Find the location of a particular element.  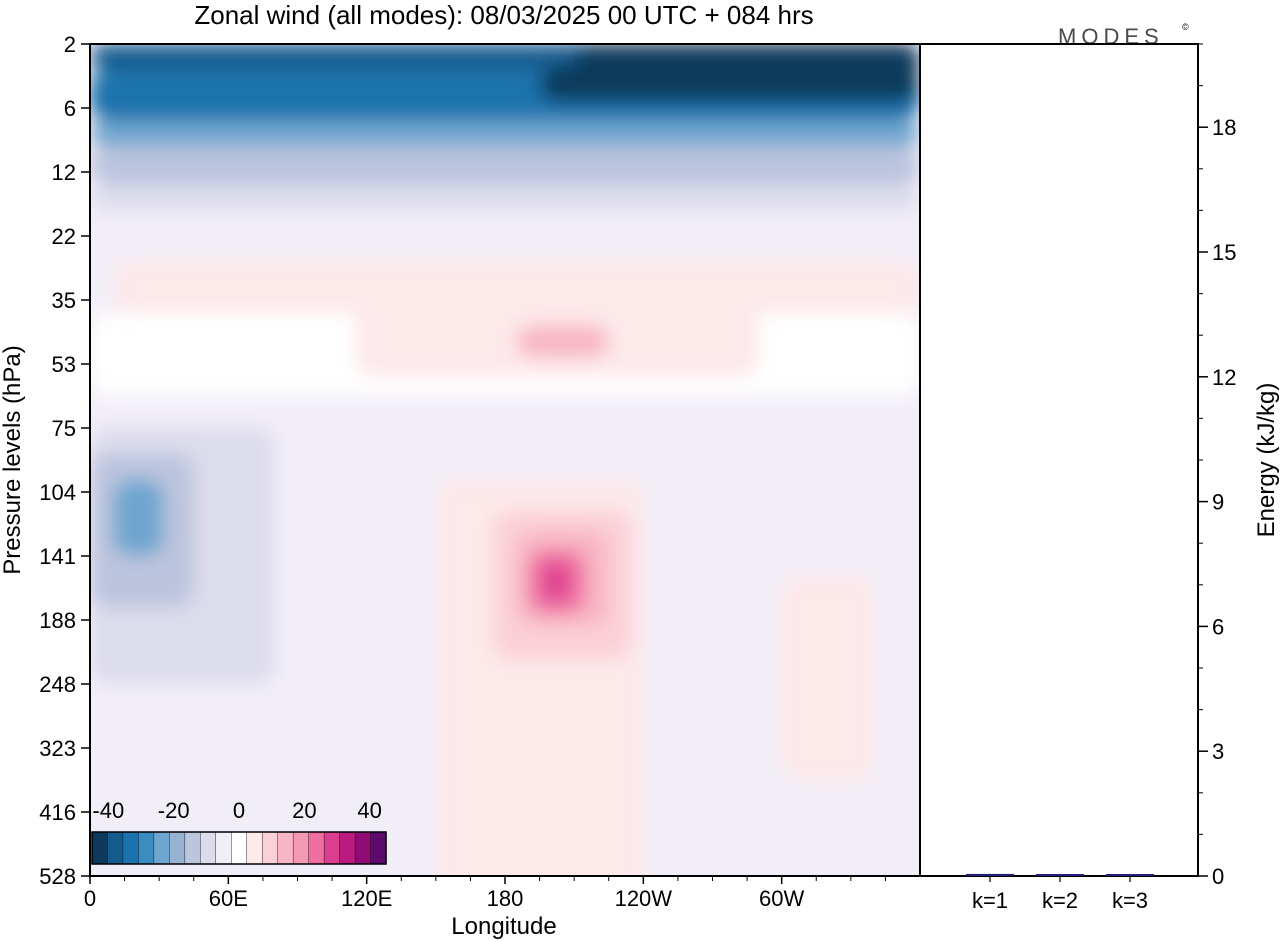

y-tick-label: 528 is located at coordinates (57, 876).